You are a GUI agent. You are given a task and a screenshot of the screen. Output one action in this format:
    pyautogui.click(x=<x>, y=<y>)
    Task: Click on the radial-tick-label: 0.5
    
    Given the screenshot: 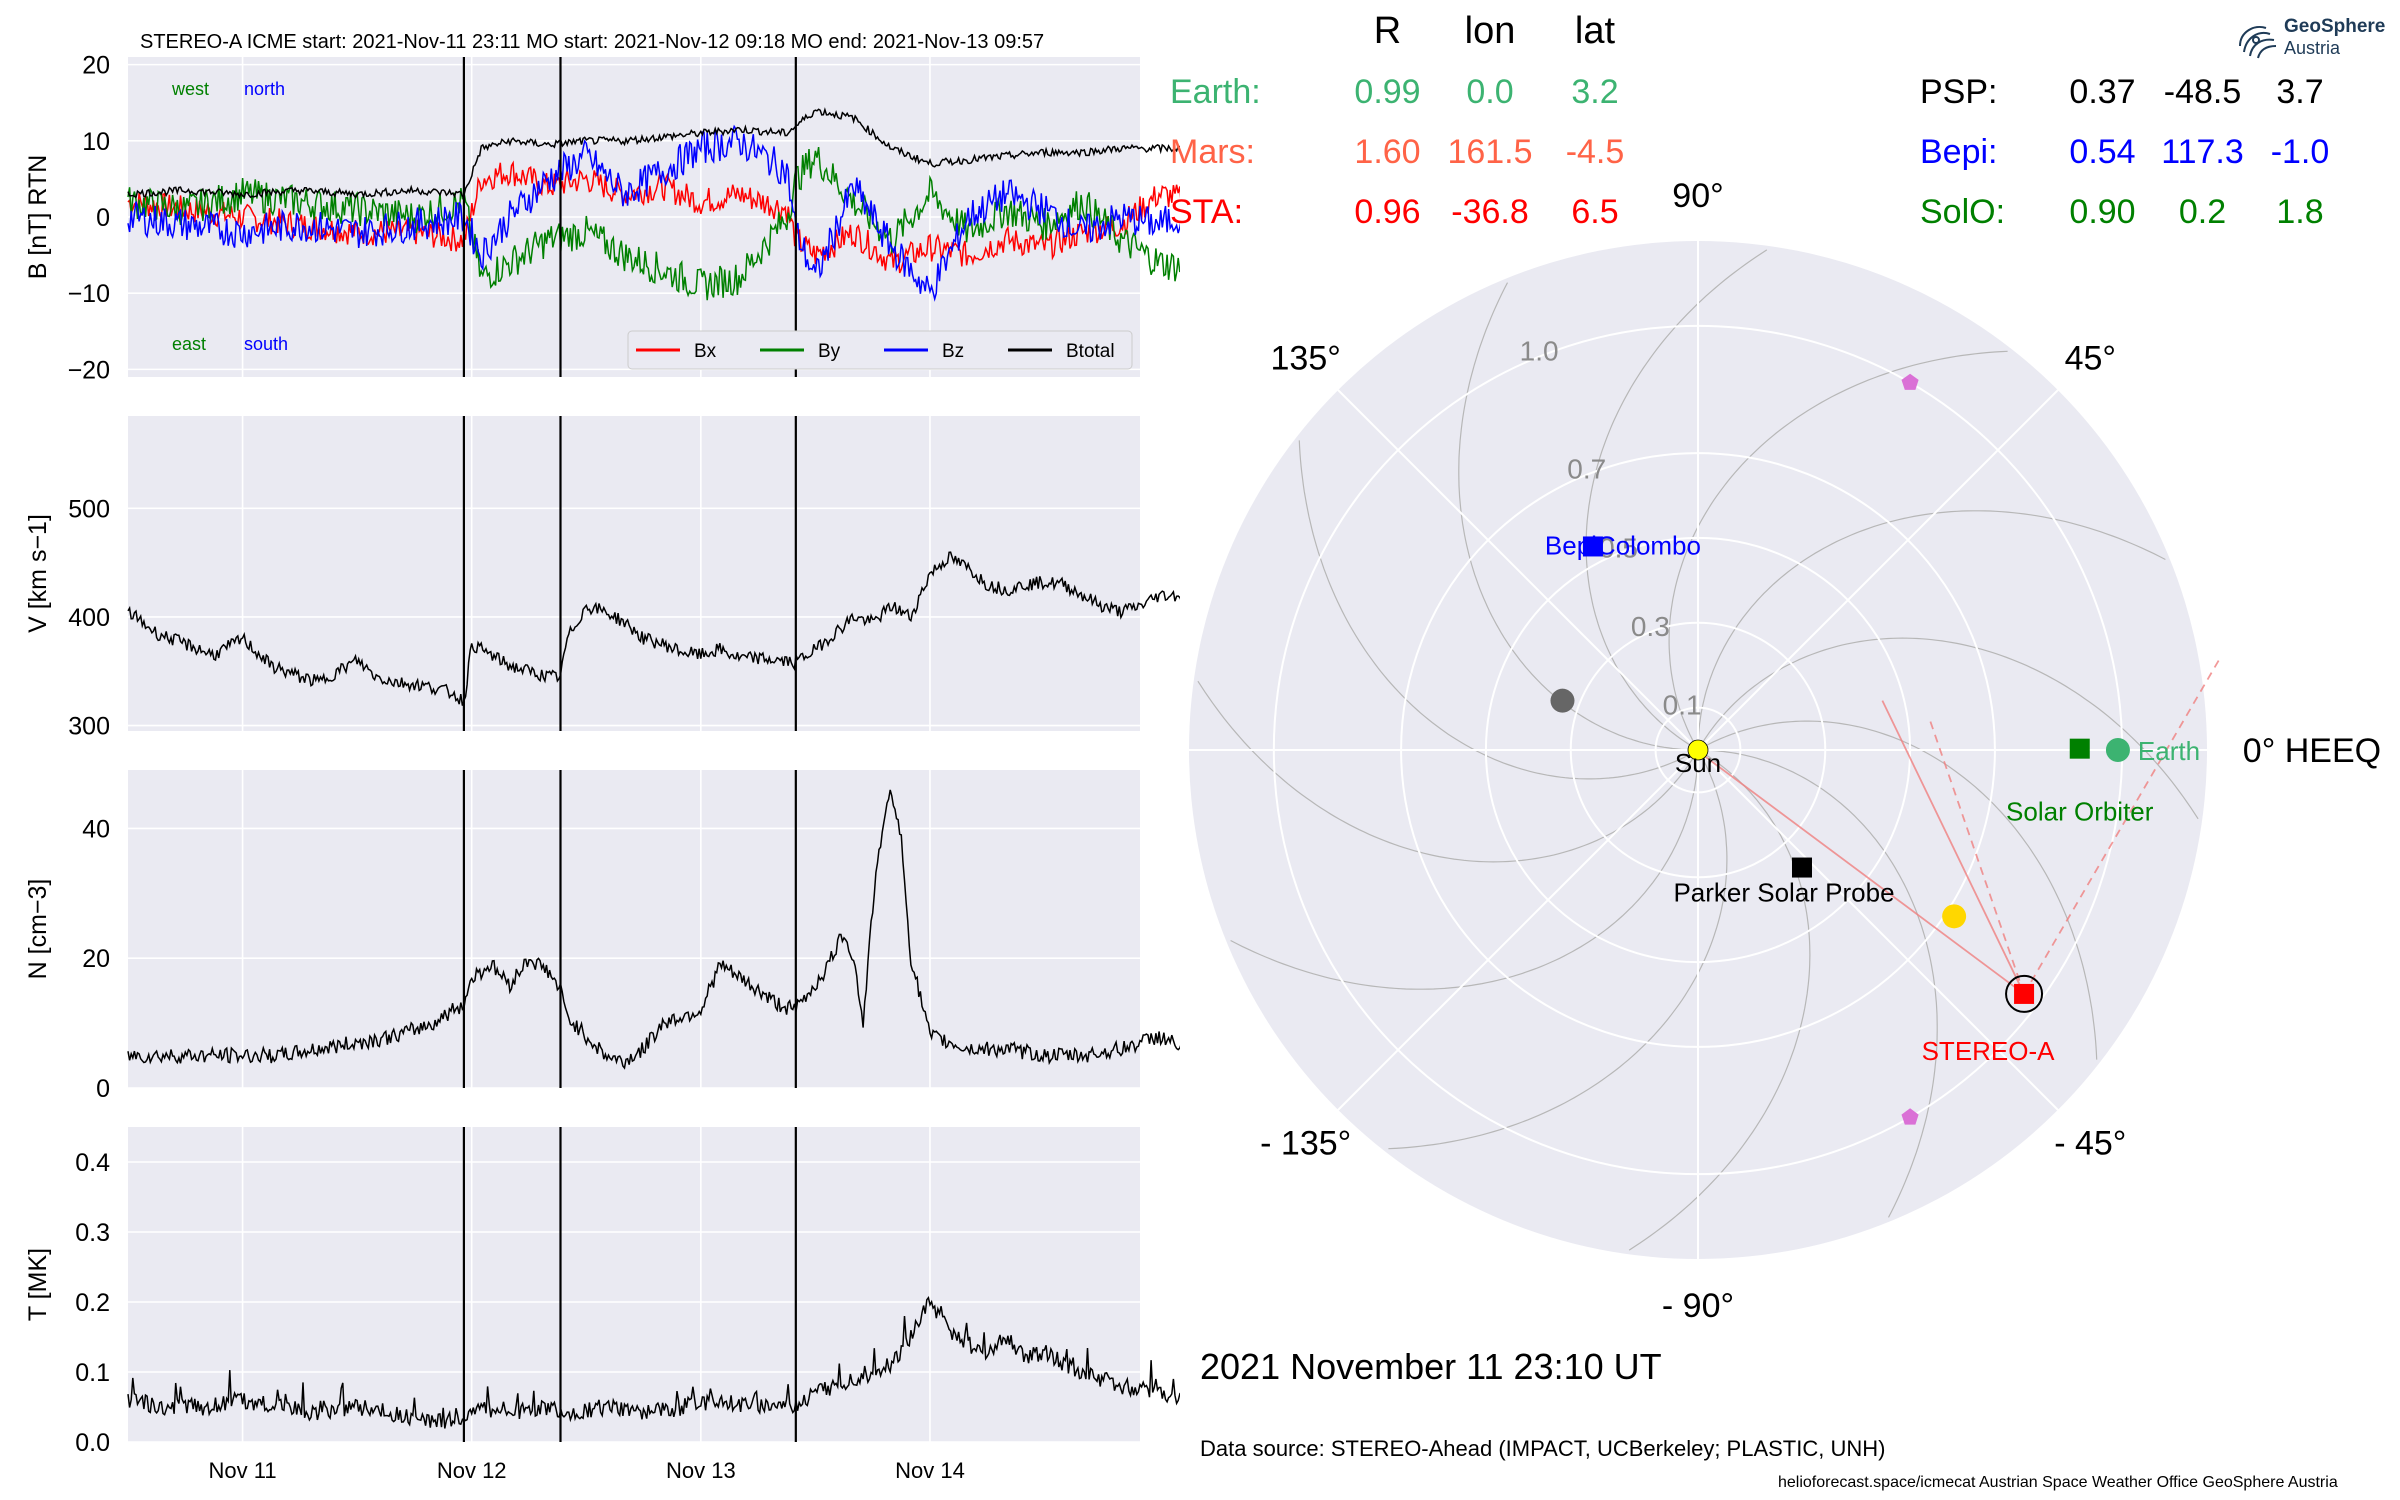 What is the action you would take?
    pyautogui.click(x=1618, y=547)
    